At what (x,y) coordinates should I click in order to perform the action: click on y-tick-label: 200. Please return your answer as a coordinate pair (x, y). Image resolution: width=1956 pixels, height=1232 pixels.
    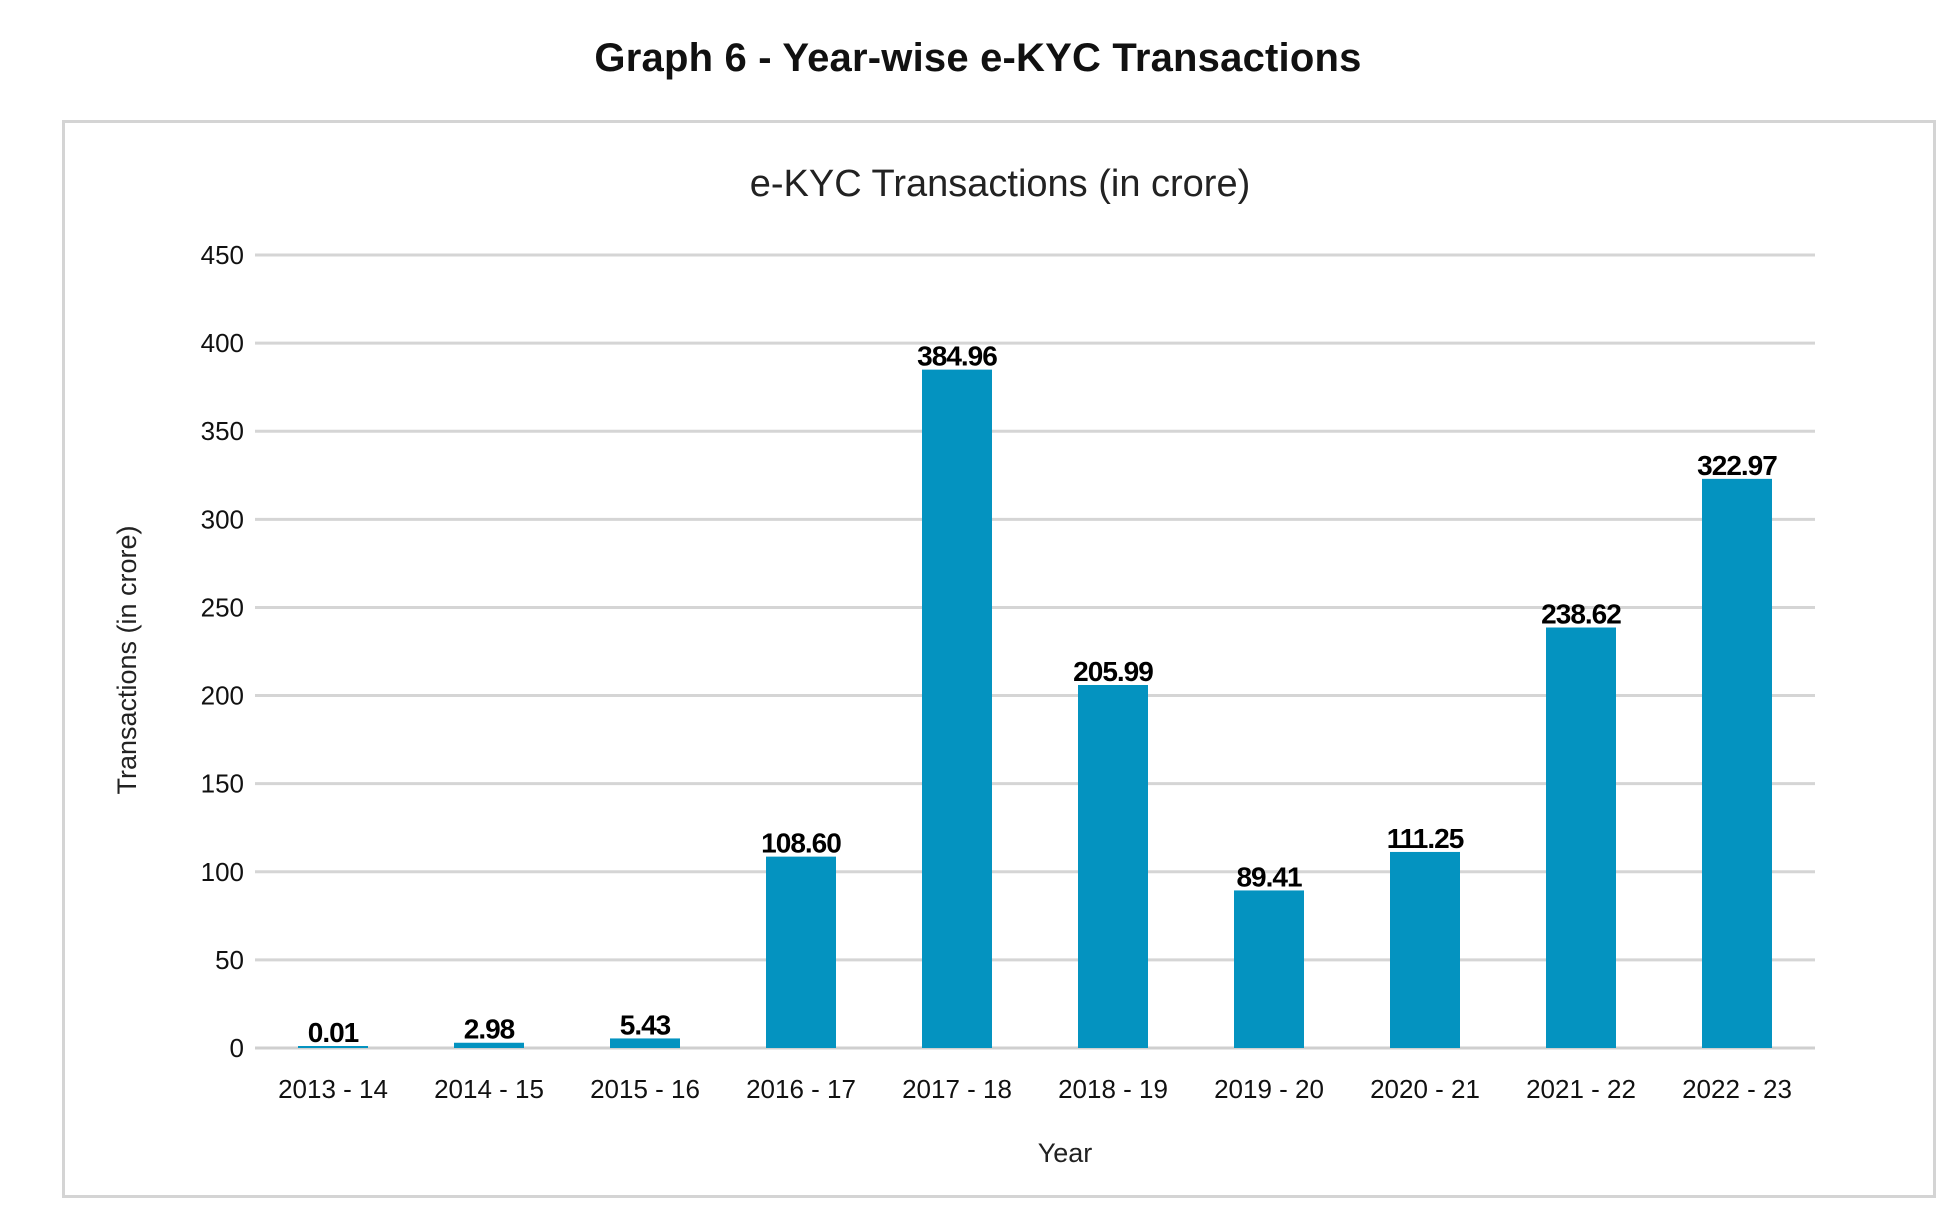
    Looking at the image, I should click on (222, 696).